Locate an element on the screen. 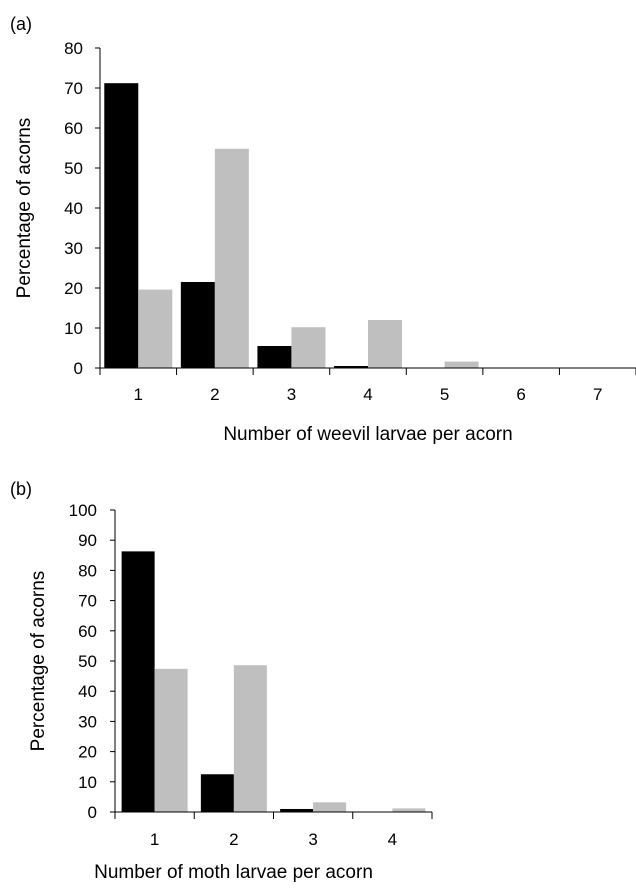 Image resolution: width=636 pixels, height=888 pixels. panel-label: (b) is located at coordinates (21, 489).